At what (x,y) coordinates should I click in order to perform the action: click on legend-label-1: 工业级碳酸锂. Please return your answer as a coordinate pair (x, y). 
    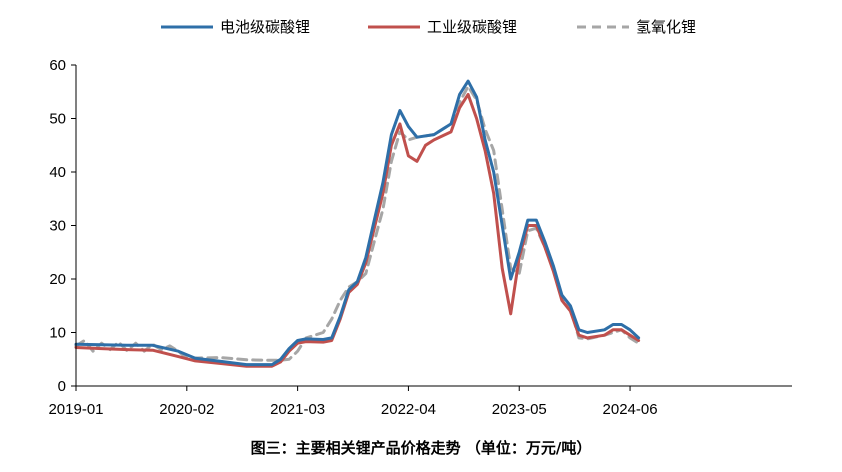
    Looking at the image, I should click on (472, 27).